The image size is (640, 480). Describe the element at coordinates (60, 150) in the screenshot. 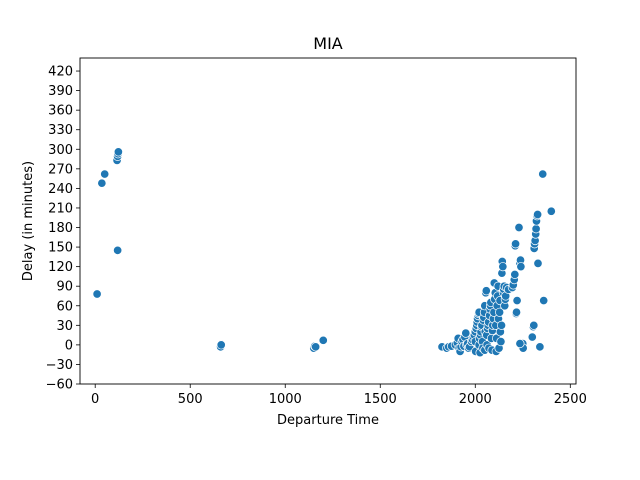

I see `y-tick-label: 300` at that location.